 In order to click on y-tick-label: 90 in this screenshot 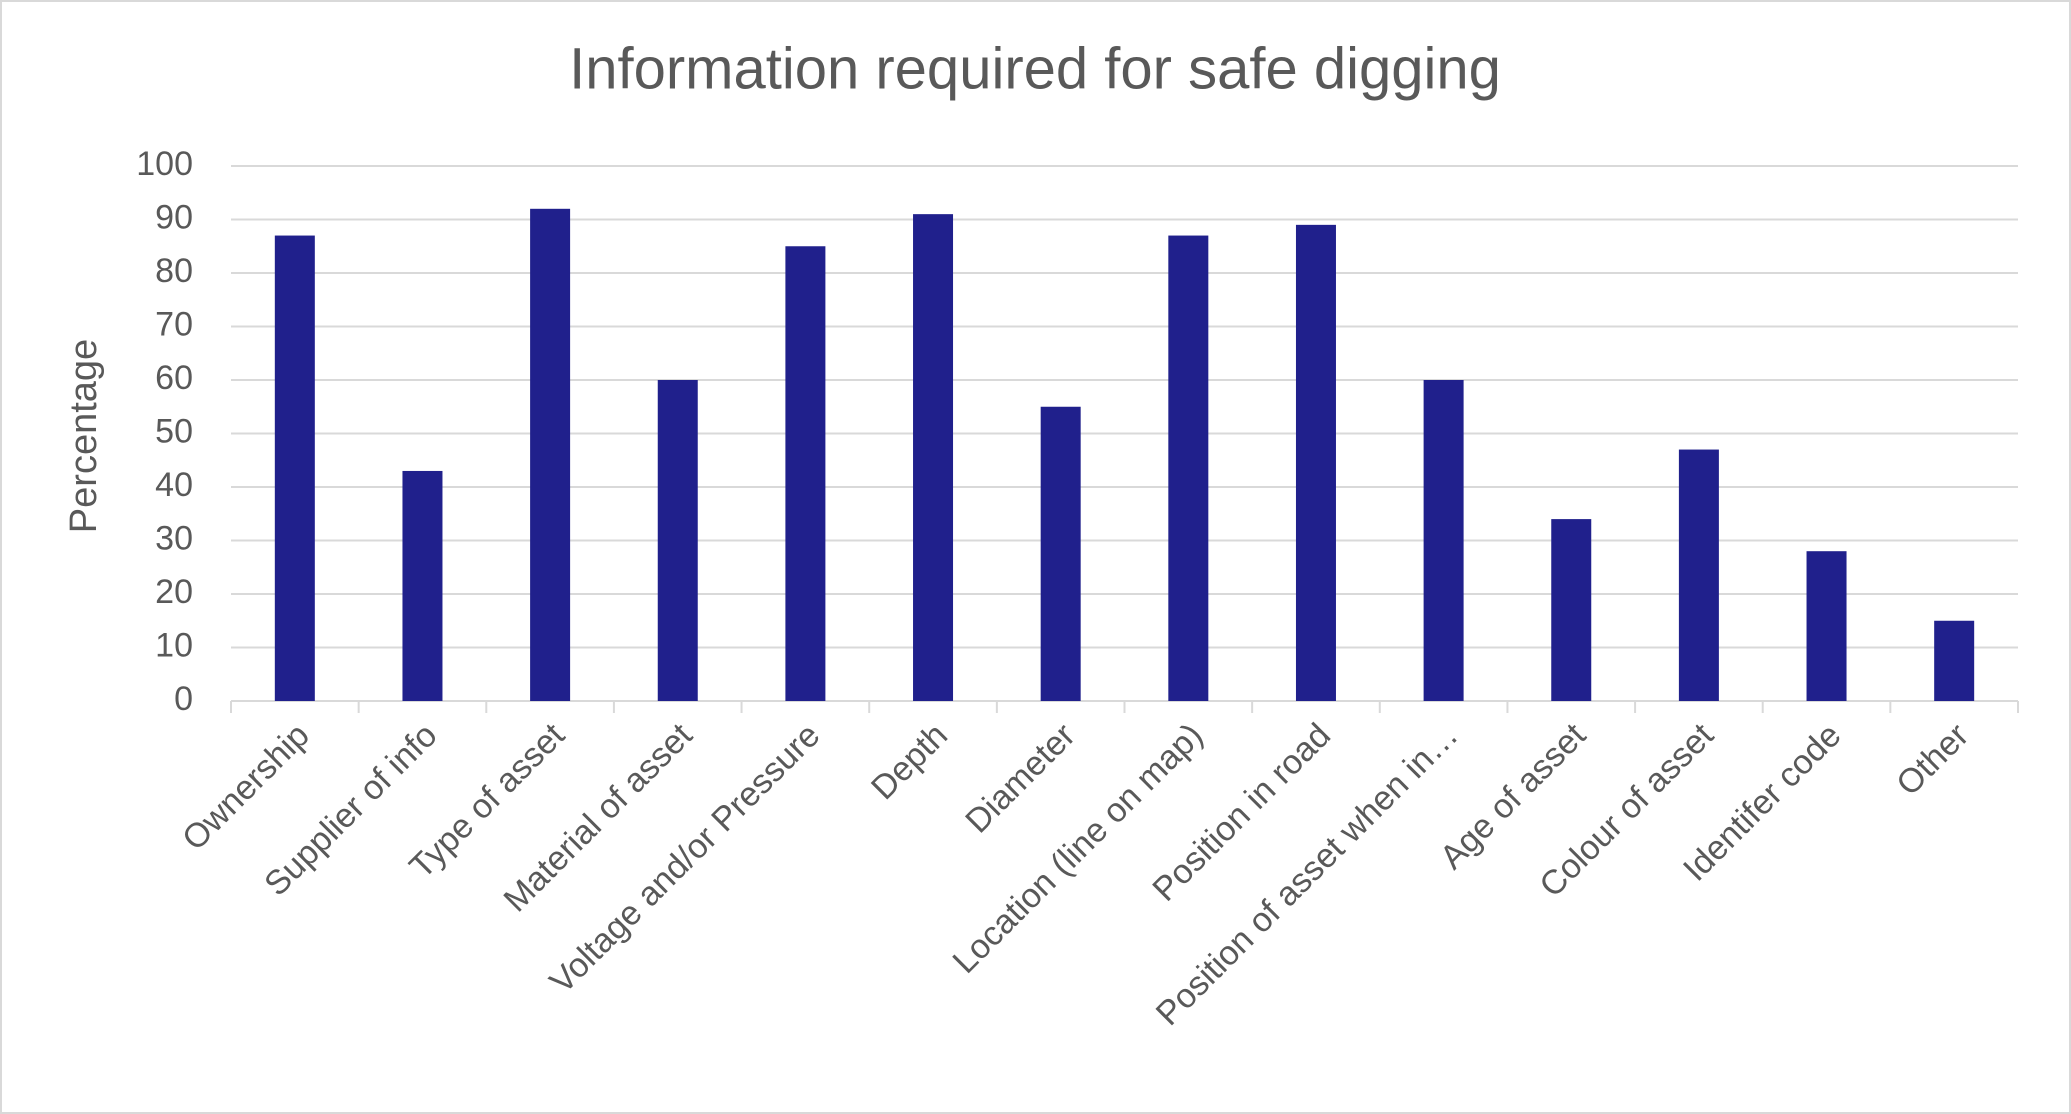, I will do `click(174, 217)`.